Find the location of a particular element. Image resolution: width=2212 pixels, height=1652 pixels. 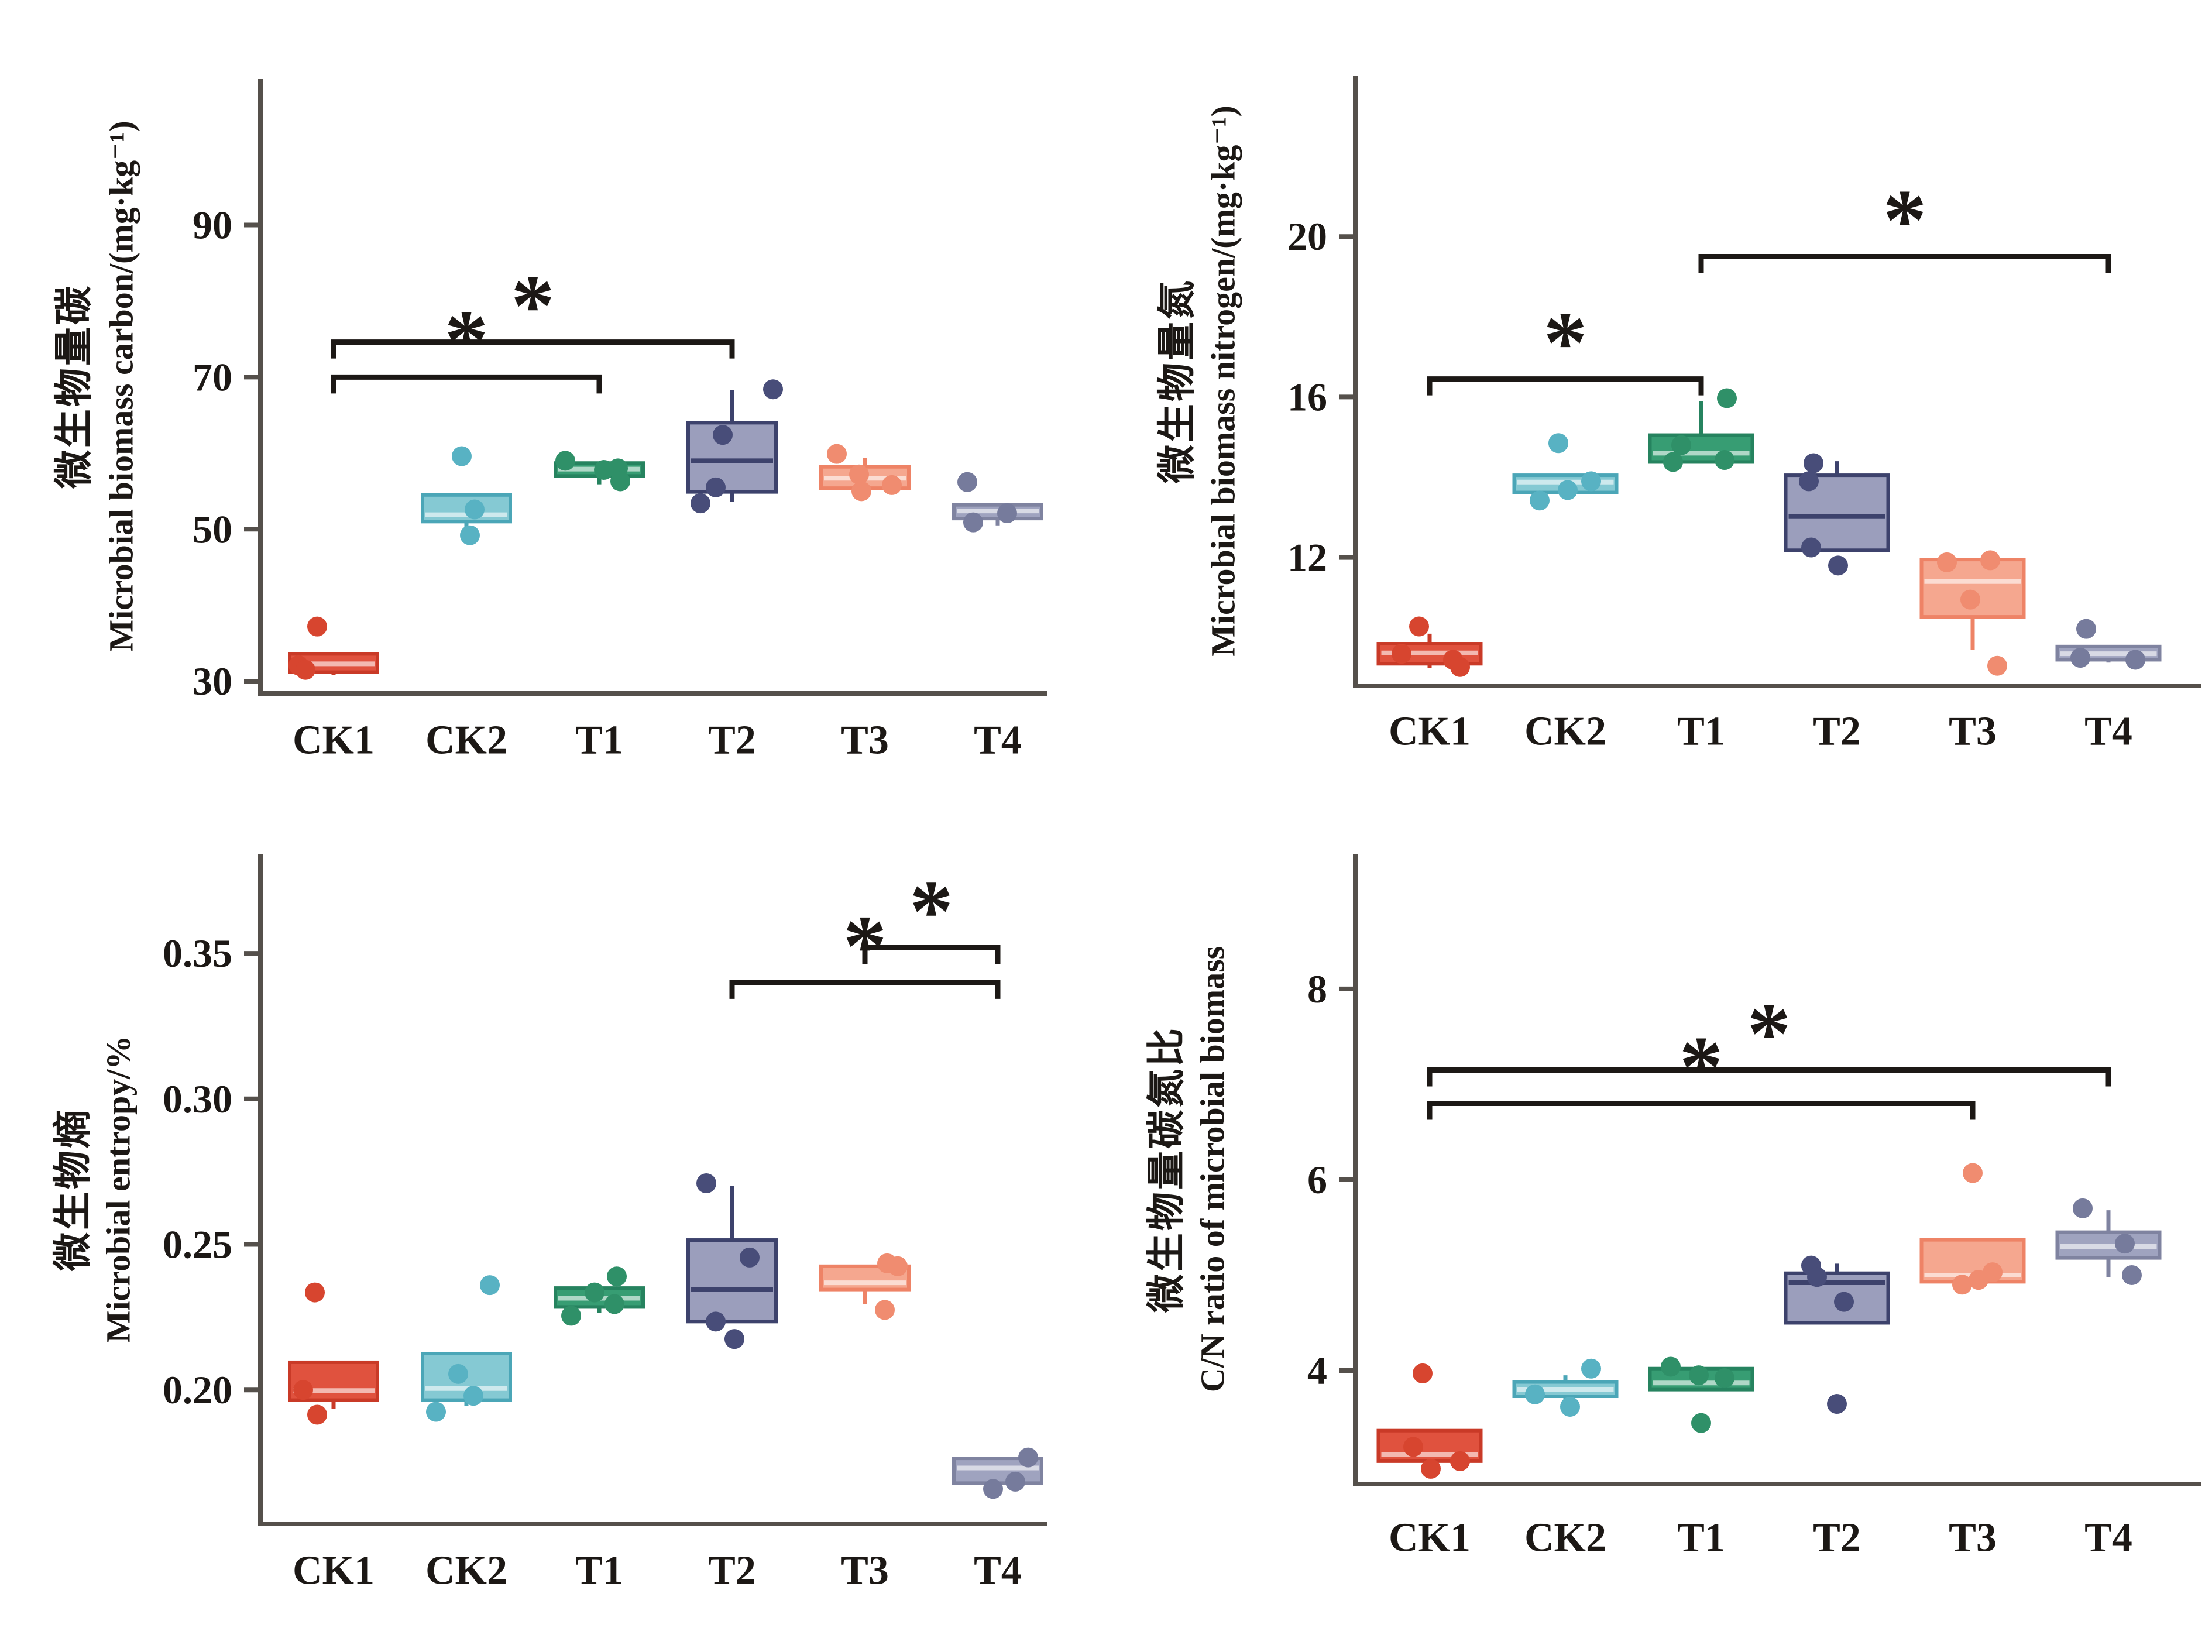

axis-title-en: Microbial biomass nitrogen/(mg·kg⁻¹) is located at coordinates (1223, 381).